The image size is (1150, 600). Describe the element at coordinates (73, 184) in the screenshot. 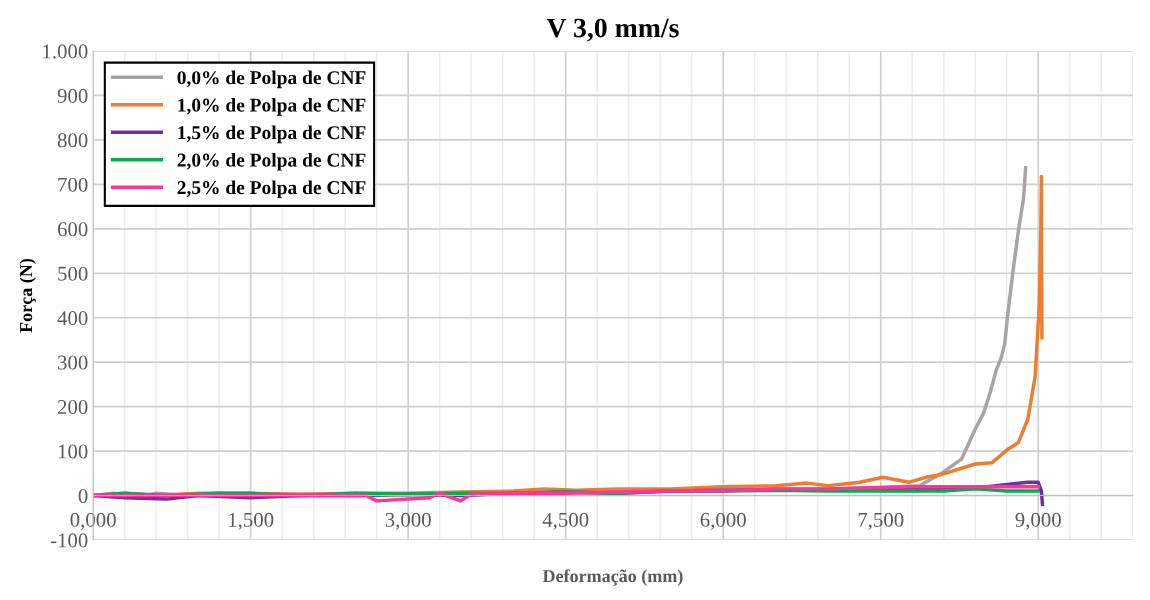

I see `y-tick-label: 700` at that location.